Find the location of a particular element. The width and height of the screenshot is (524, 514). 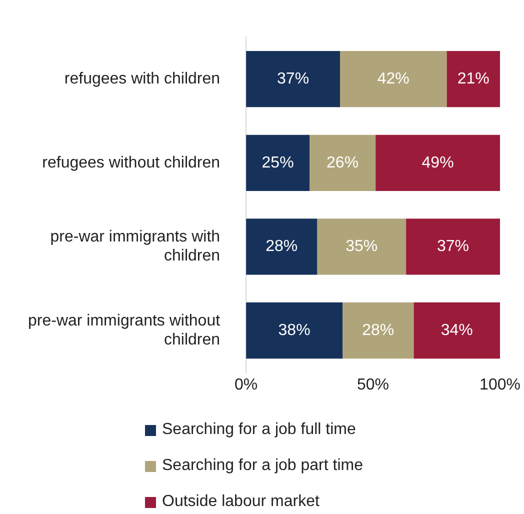

legend-label: Searching for a job part time is located at coordinates (262, 466).